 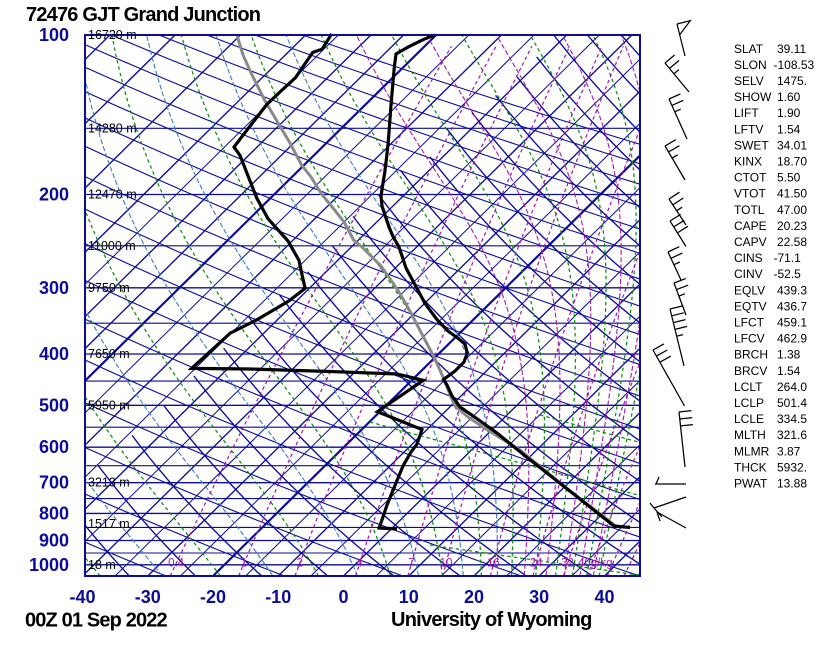 I want to click on svg-text: KINX, so click(x=748, y=162).